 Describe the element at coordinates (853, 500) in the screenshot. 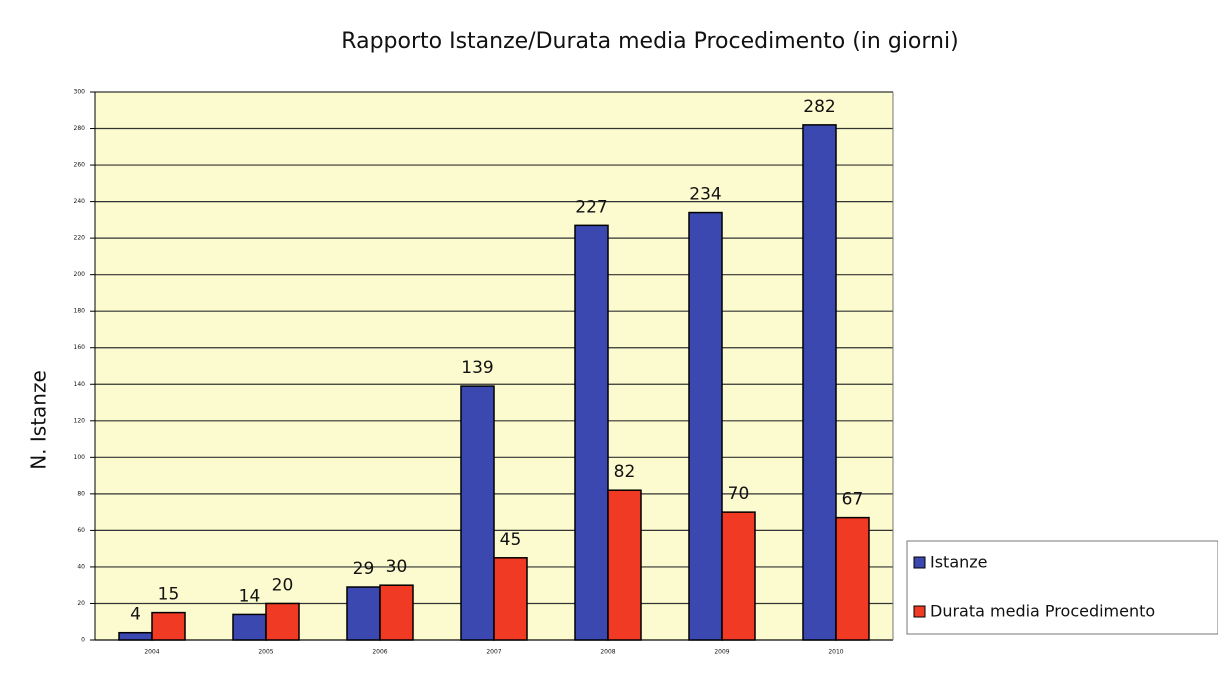

I see `data-label: 67` at that location.